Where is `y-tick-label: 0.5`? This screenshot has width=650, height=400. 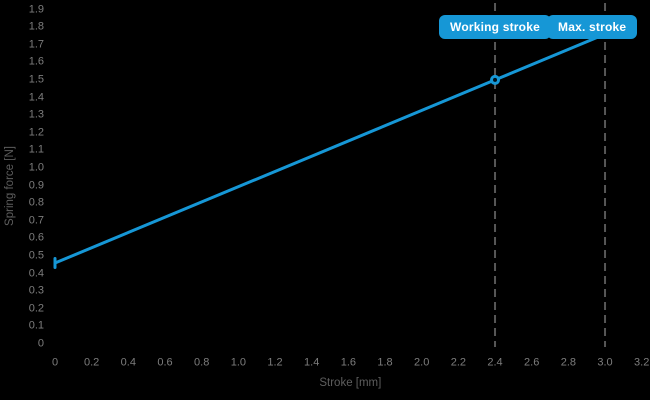 y-tick-label: 0.5 is located at coordinates (36, 255).